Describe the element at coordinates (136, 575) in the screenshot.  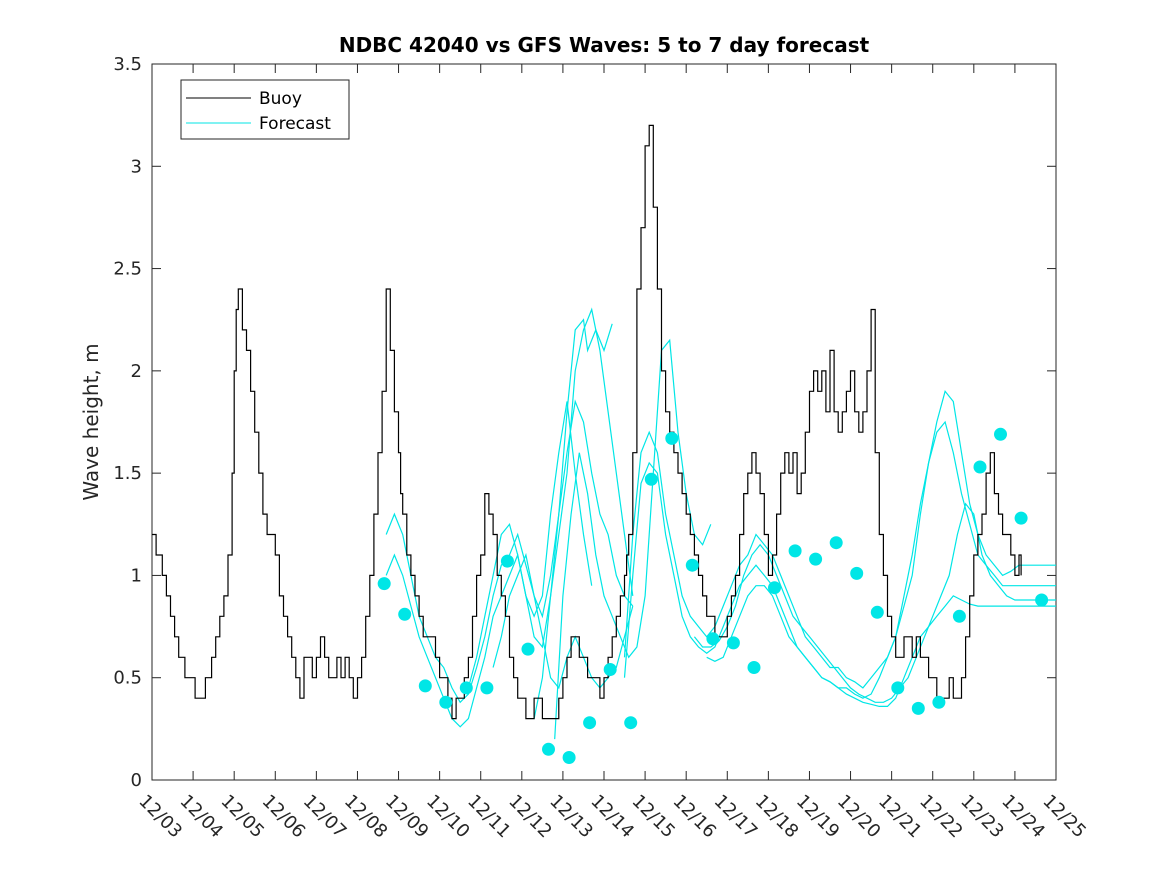
I see `y-tick-label-2: 1` at that location.